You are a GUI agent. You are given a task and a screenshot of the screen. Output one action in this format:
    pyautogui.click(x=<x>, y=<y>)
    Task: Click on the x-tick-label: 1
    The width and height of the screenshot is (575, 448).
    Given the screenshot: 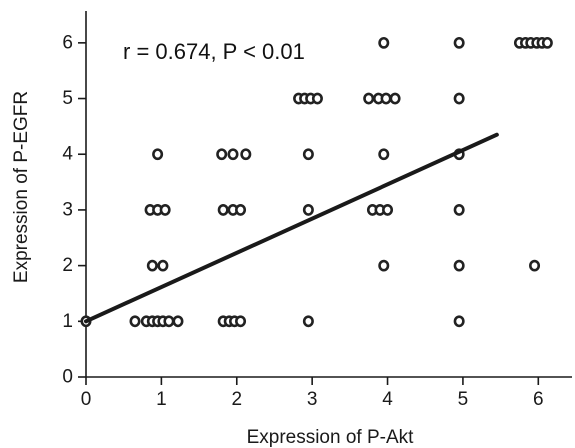 What is the action you would take?
    pyautogui.click(x=161, y=399)
    